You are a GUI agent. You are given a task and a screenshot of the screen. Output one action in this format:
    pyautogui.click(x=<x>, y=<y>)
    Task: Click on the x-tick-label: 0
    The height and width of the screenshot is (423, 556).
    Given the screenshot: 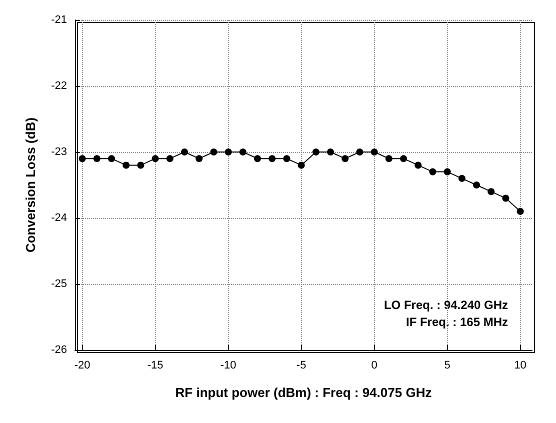 What is the action you would take?
    pyautogui.click(x=374, y=366)
    